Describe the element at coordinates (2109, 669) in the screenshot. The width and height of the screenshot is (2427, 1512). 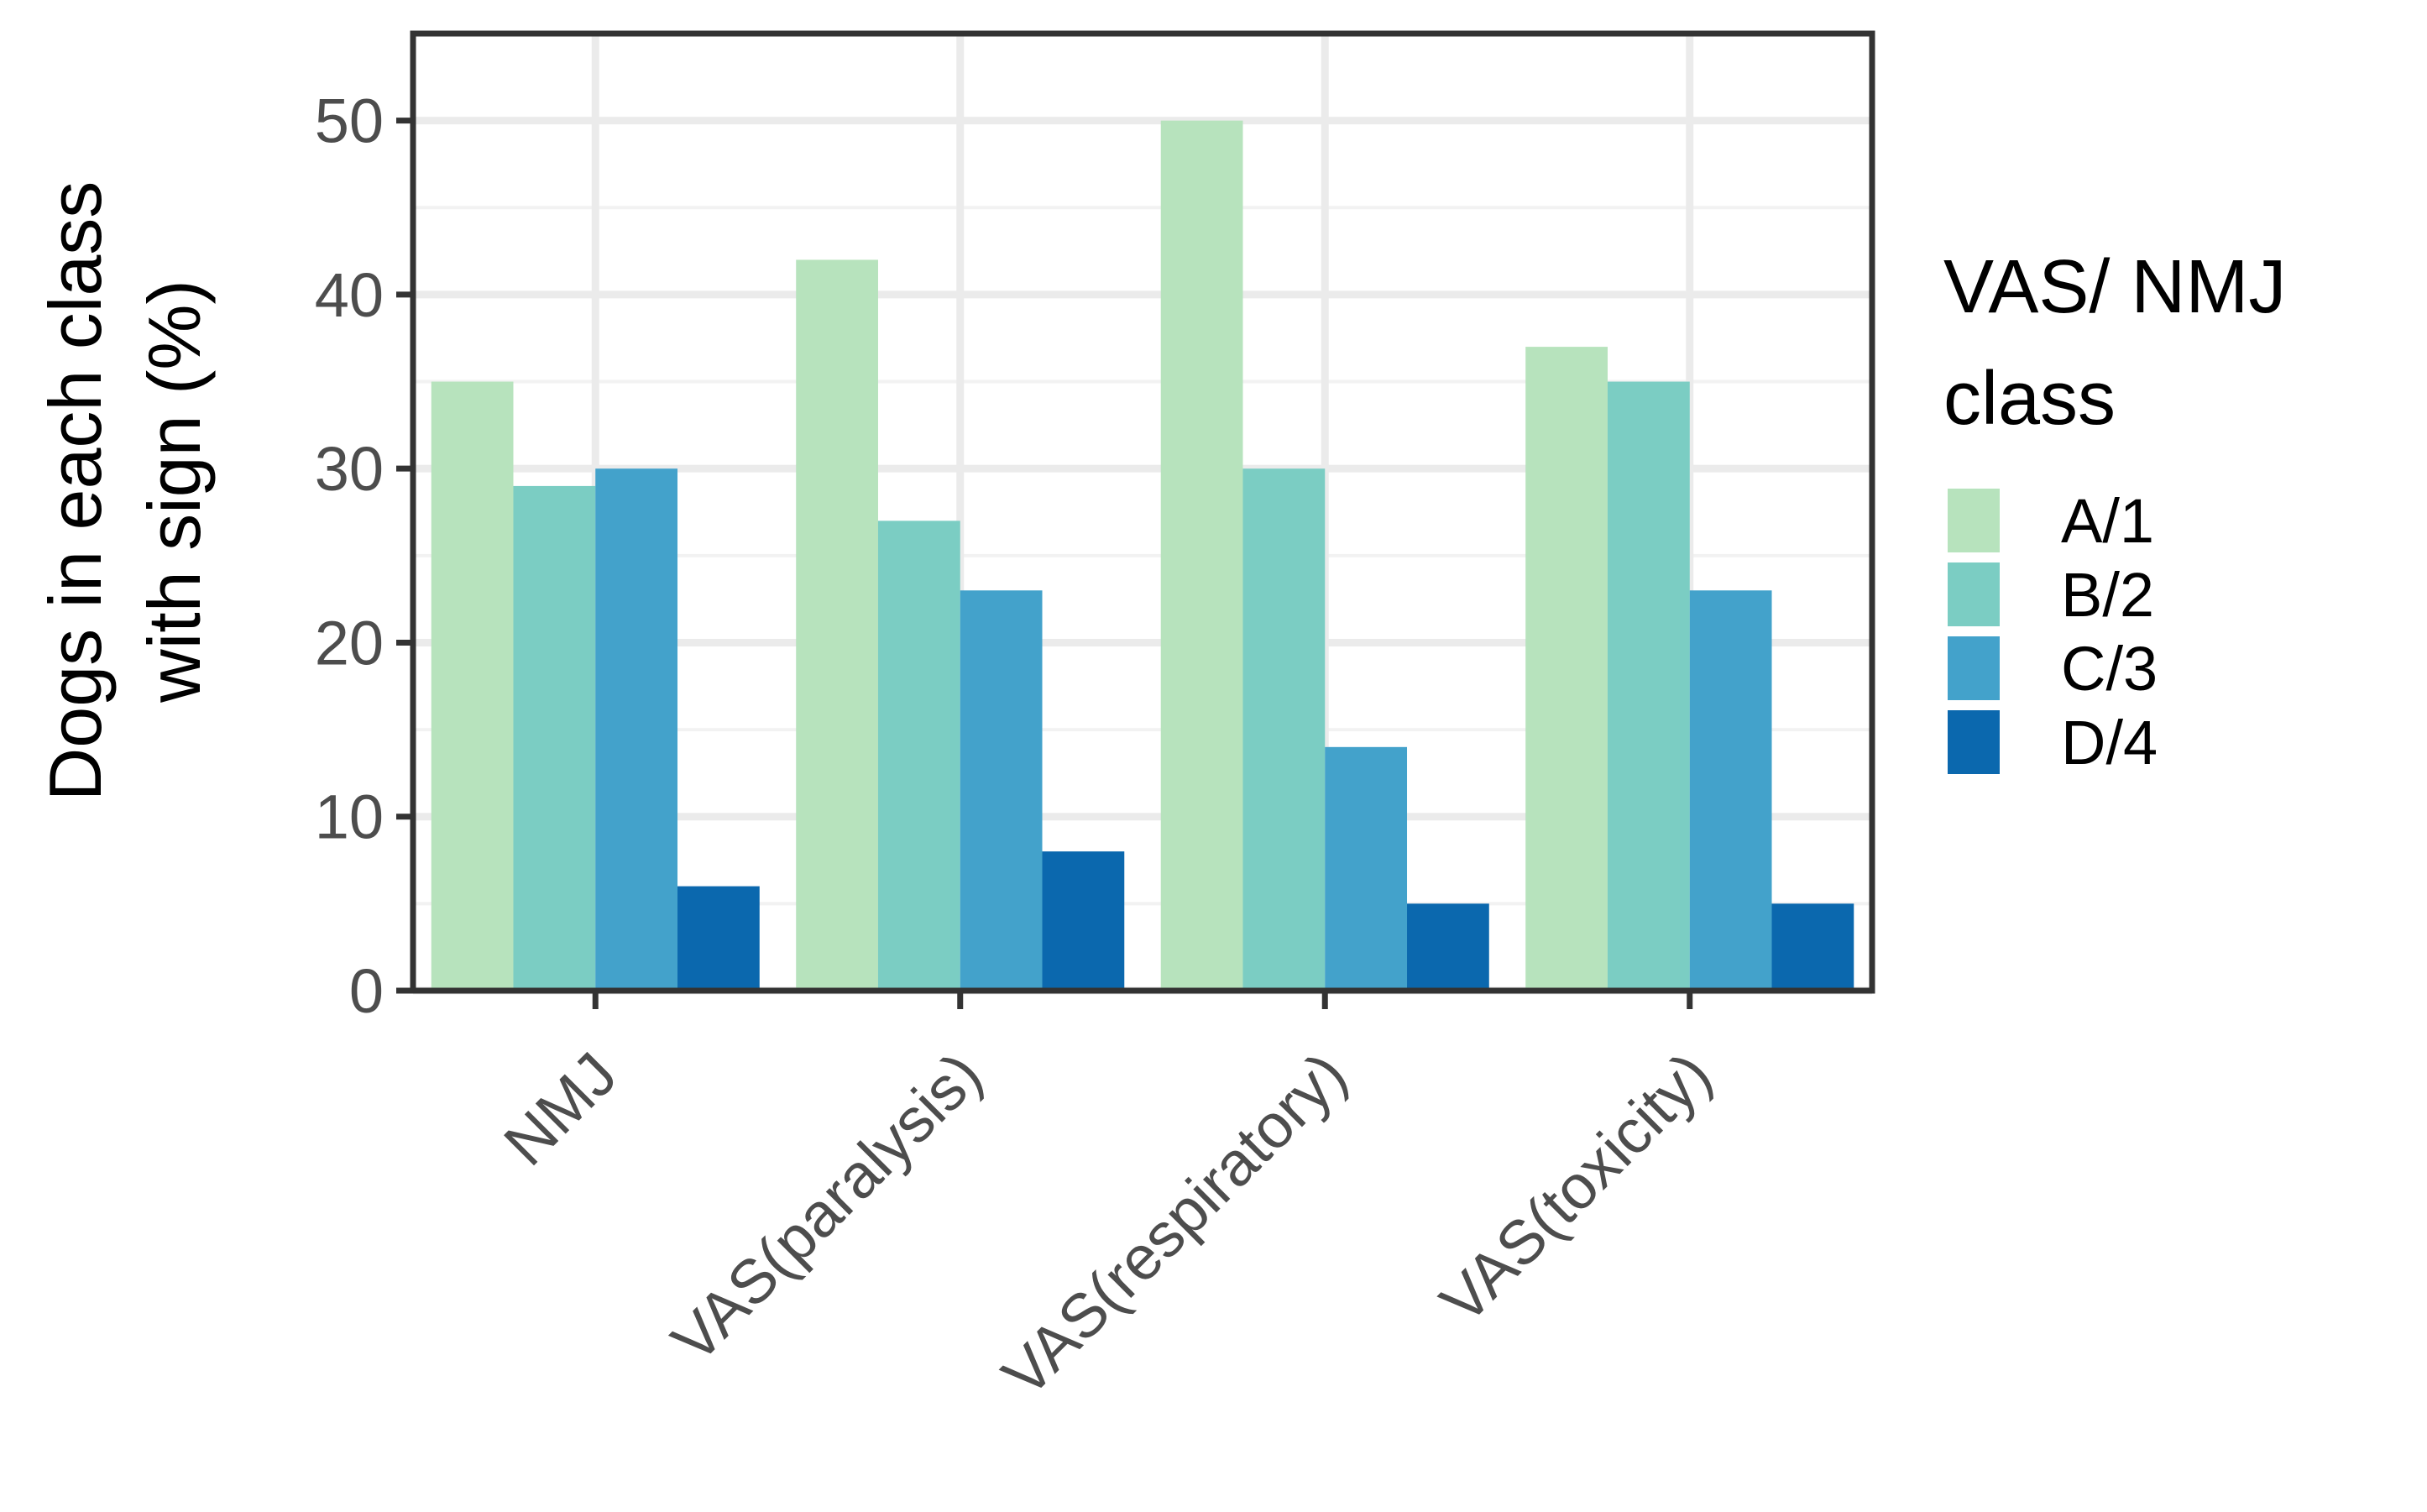
I see `legend-label: C/3` at that location.